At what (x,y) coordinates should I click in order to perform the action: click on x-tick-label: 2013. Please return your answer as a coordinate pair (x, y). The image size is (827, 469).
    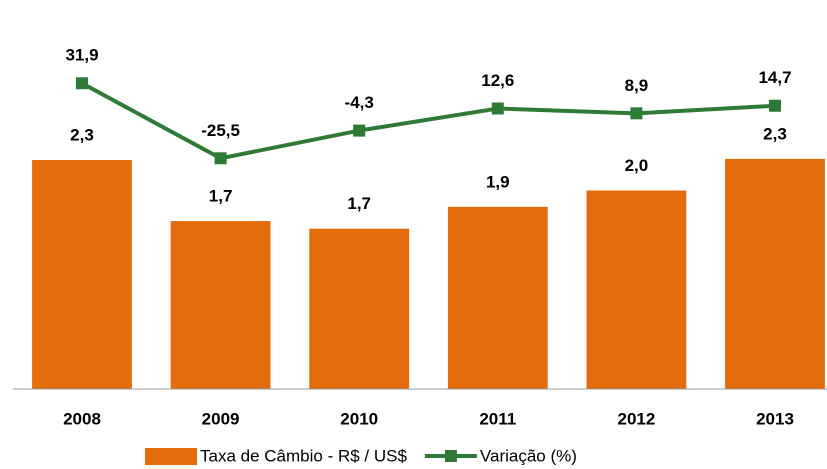
    Looking at the image, I should click on (775, 418).